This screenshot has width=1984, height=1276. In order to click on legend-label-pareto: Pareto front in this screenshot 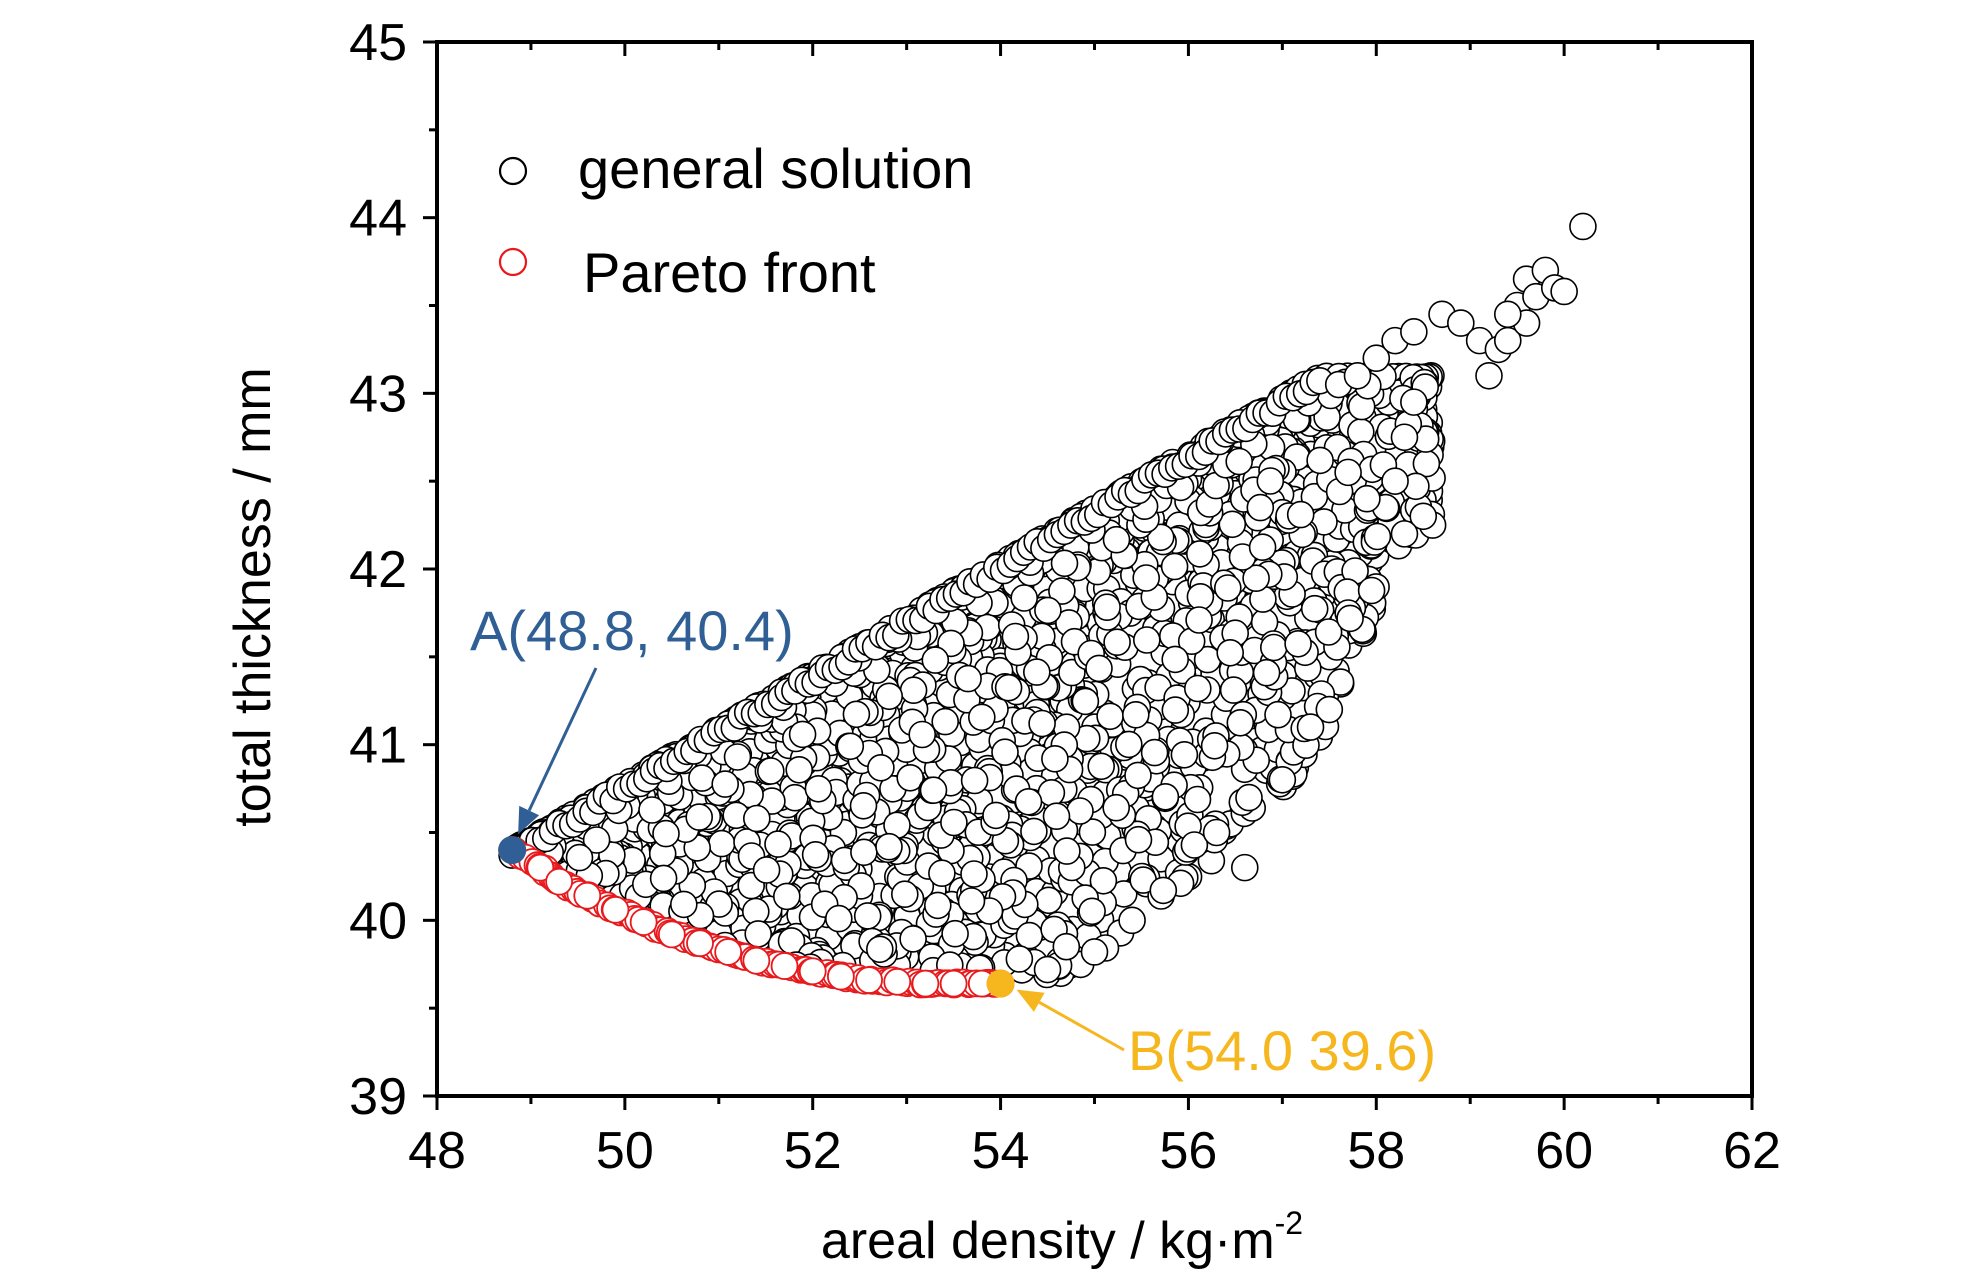, I will do `click(729, 272)`.